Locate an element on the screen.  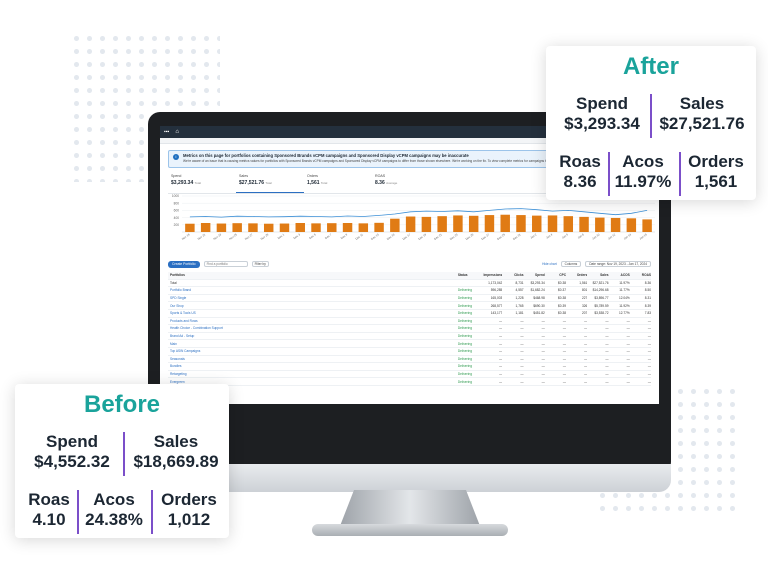
x-tick-label: Dec 13 is located at coordinates (375, 236).